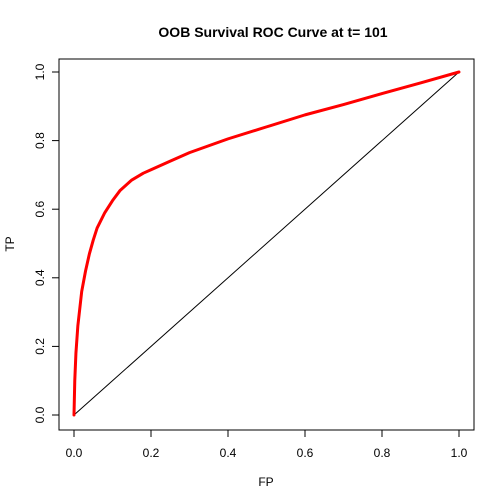 This screenshot has width=504, height=504. What do you see at coordinates (265, 482) in the screenshot?
I see `x-axis-title: FP` at bounding box center [265, 482].